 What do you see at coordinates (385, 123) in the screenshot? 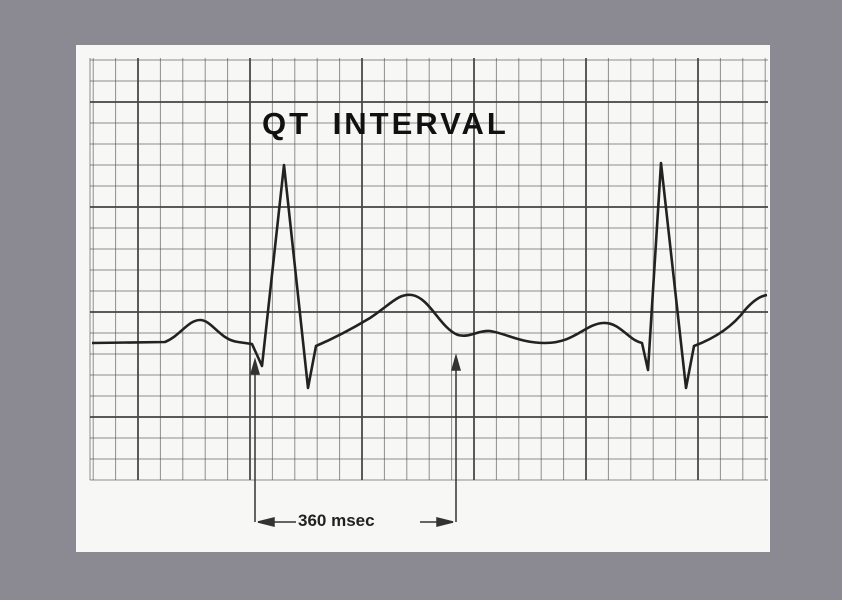
I see `diagram-title: QT INTERVAL` at bounding box center [385, 123].